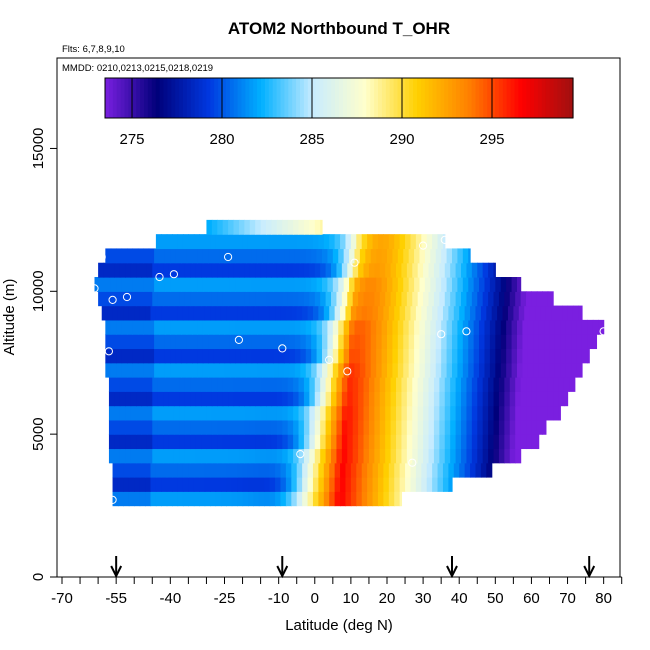 Image resolution: width=650 pixels, height=650 pixels. I want to click on colorbar-tick-label: 275, so click(131, 139).